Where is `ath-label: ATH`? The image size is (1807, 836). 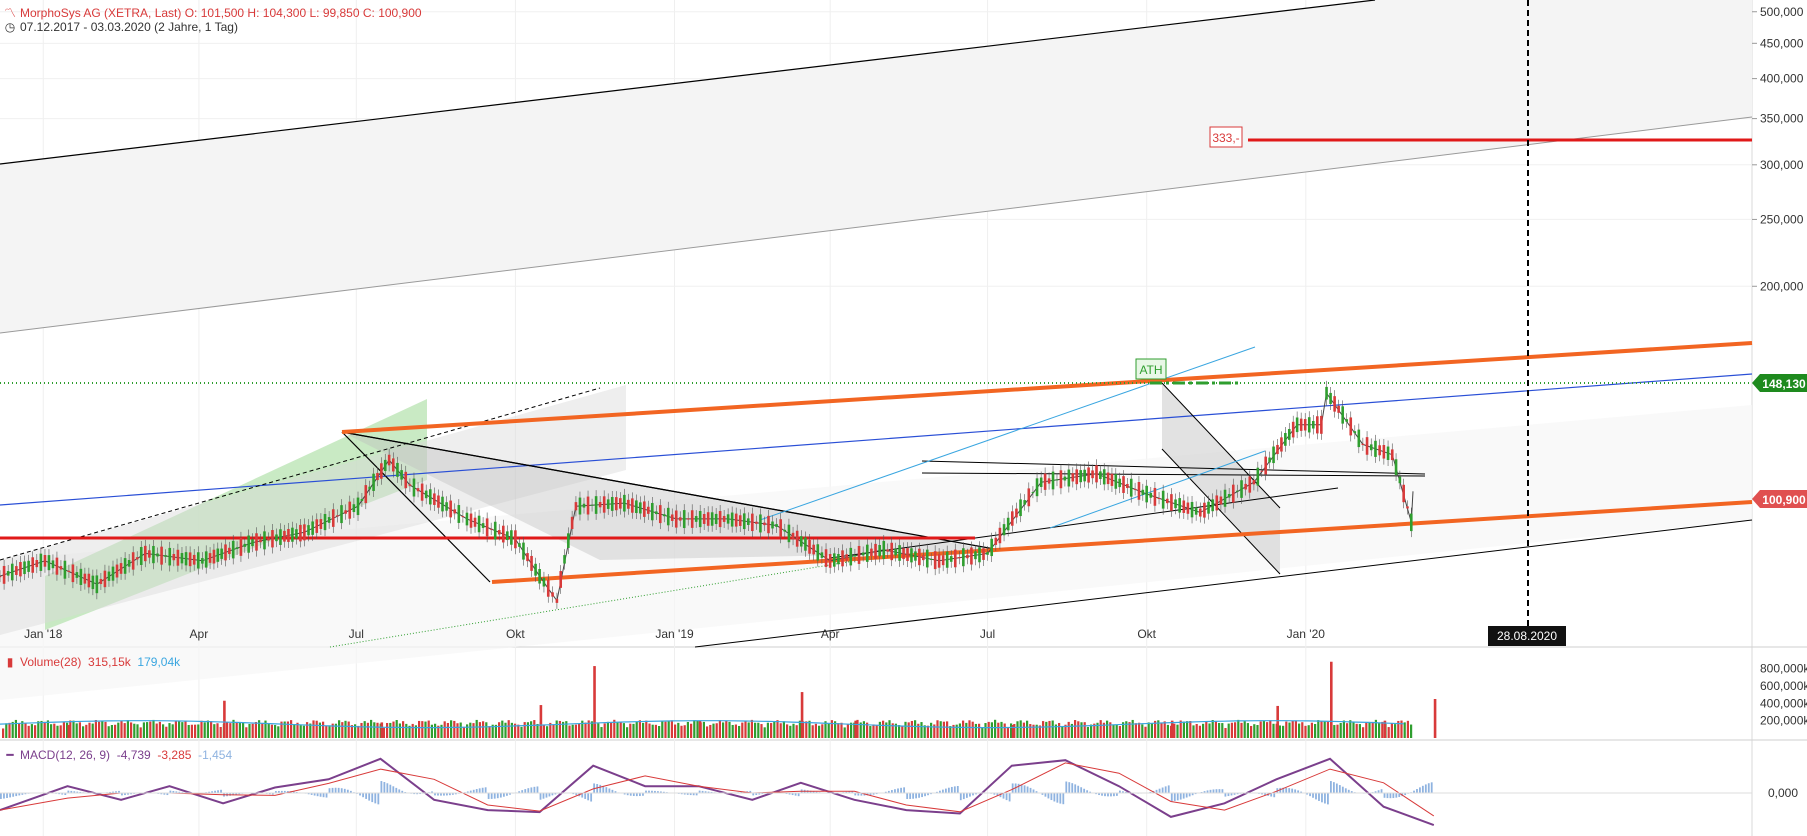 ath-label: ATH is located at coordinates (1150, 370).